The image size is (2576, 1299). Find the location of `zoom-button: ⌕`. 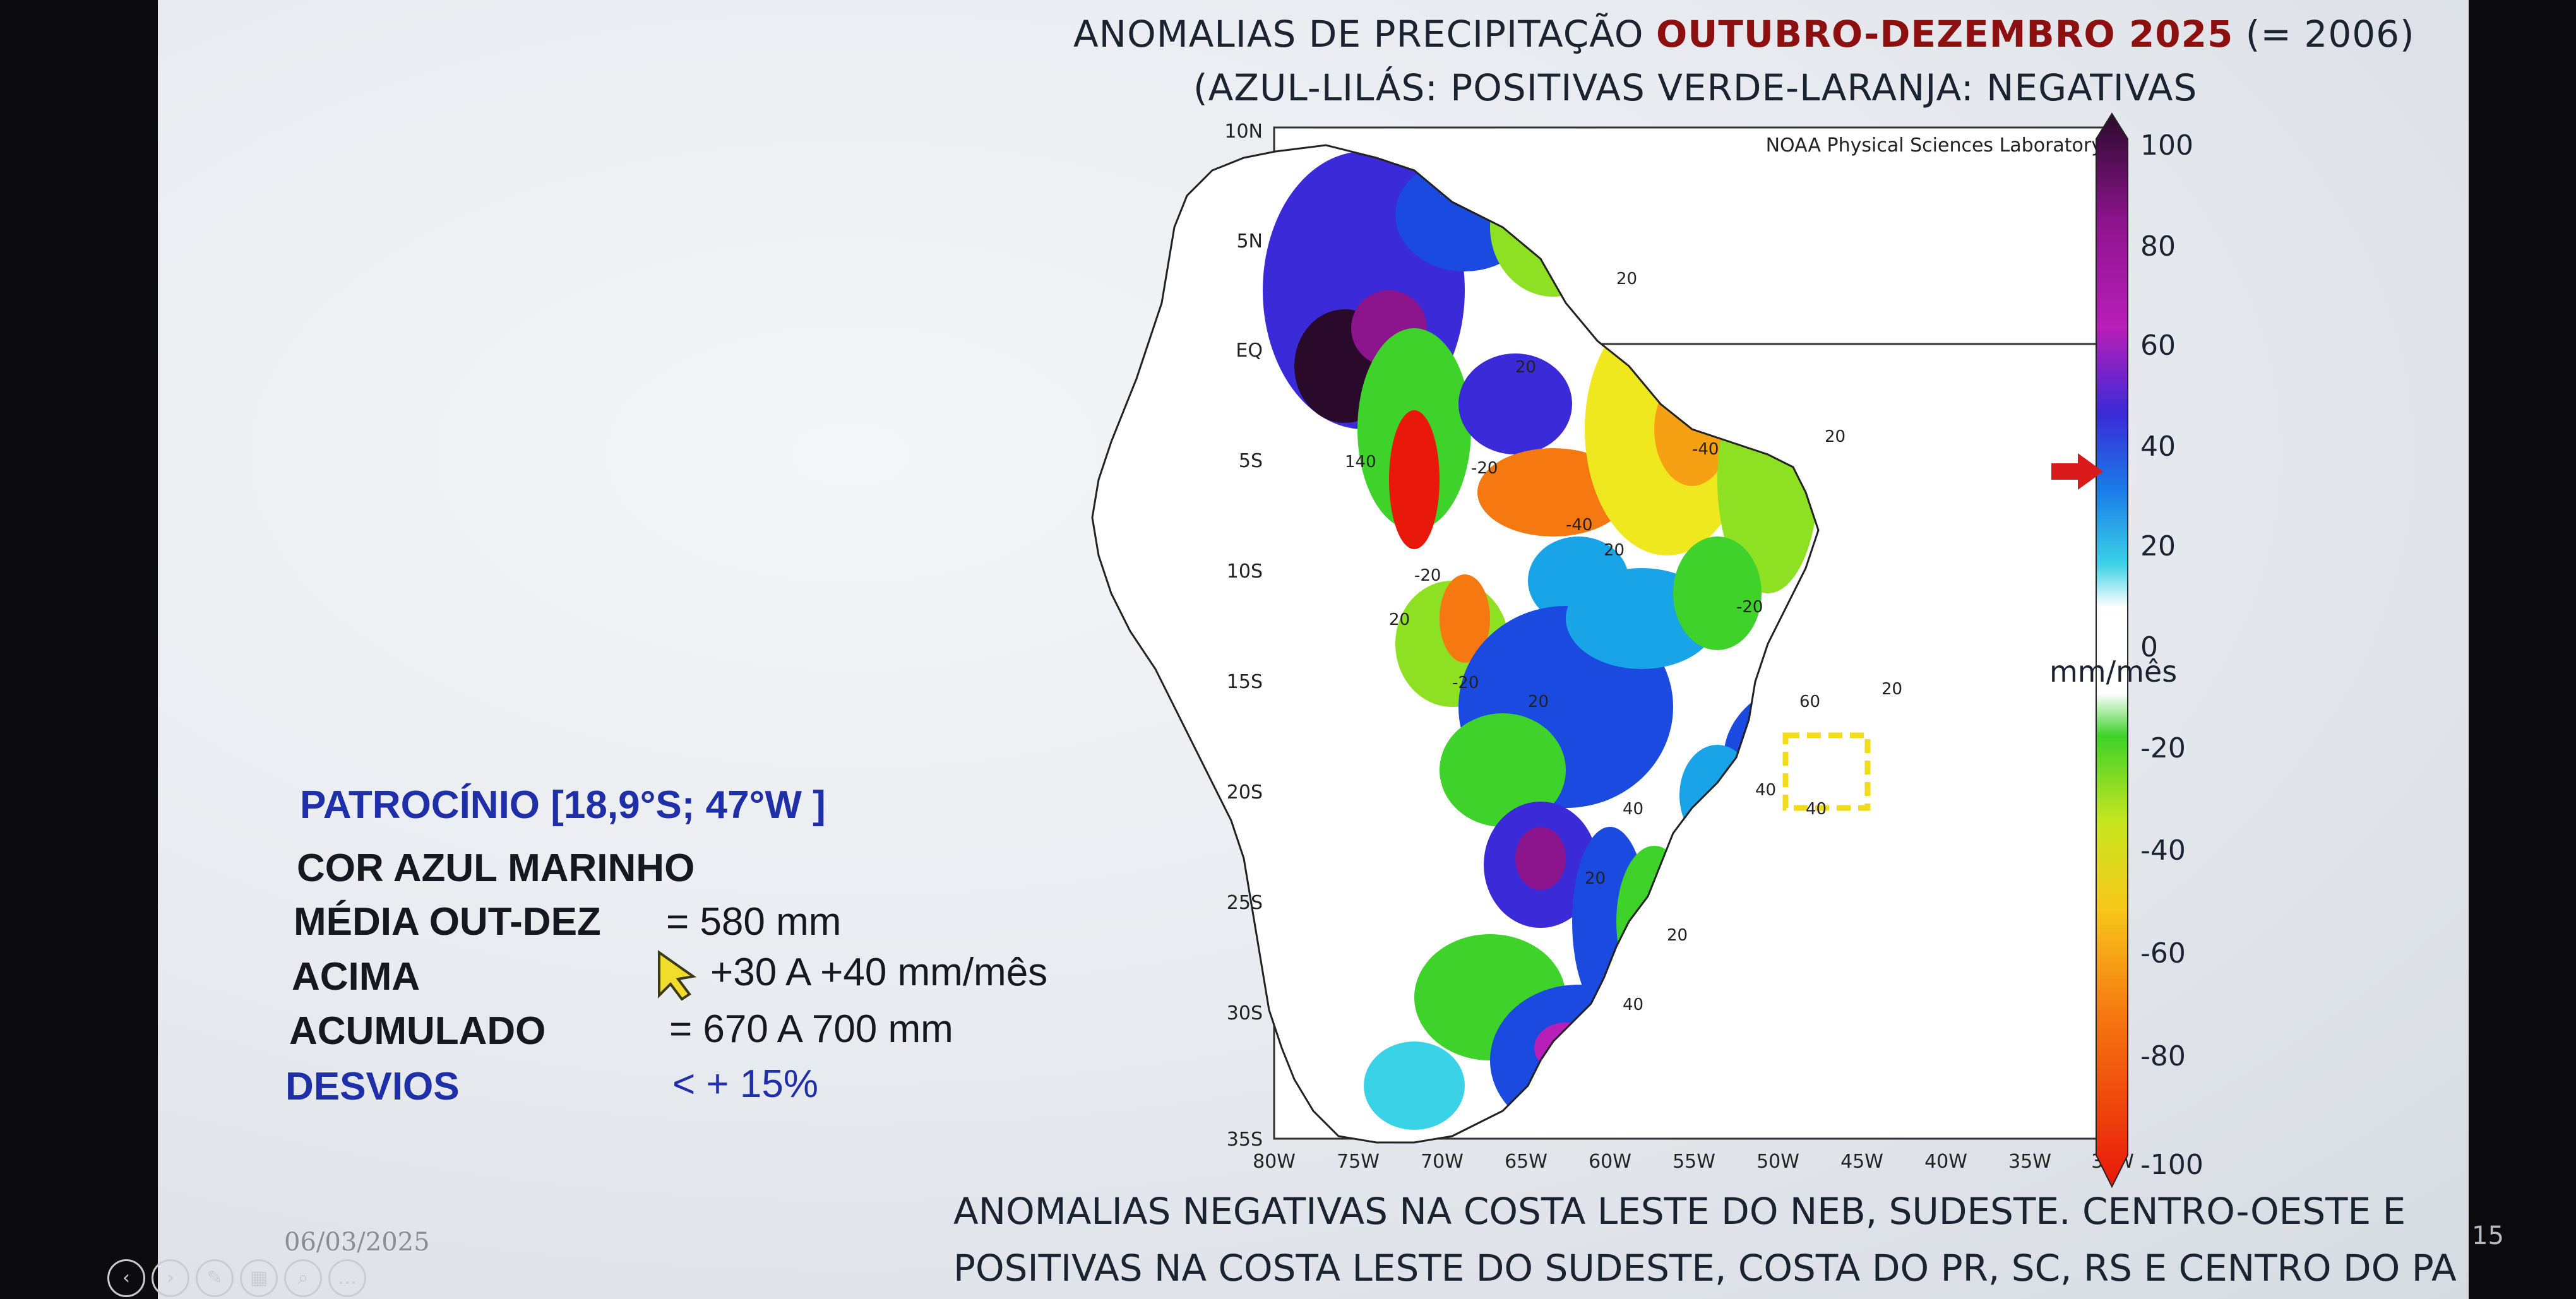

zoom-button: ⌕ is located at coordinates (303, 1278).